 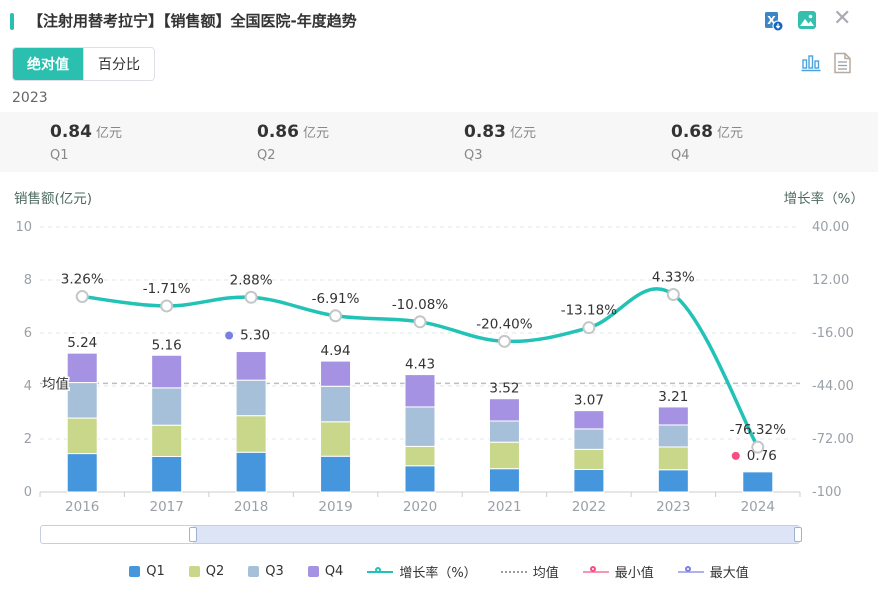 What do you see at coordinates (495, 534) in the screenshot?
I see `datazoom-selected-range` at bounding box center [495, 534].